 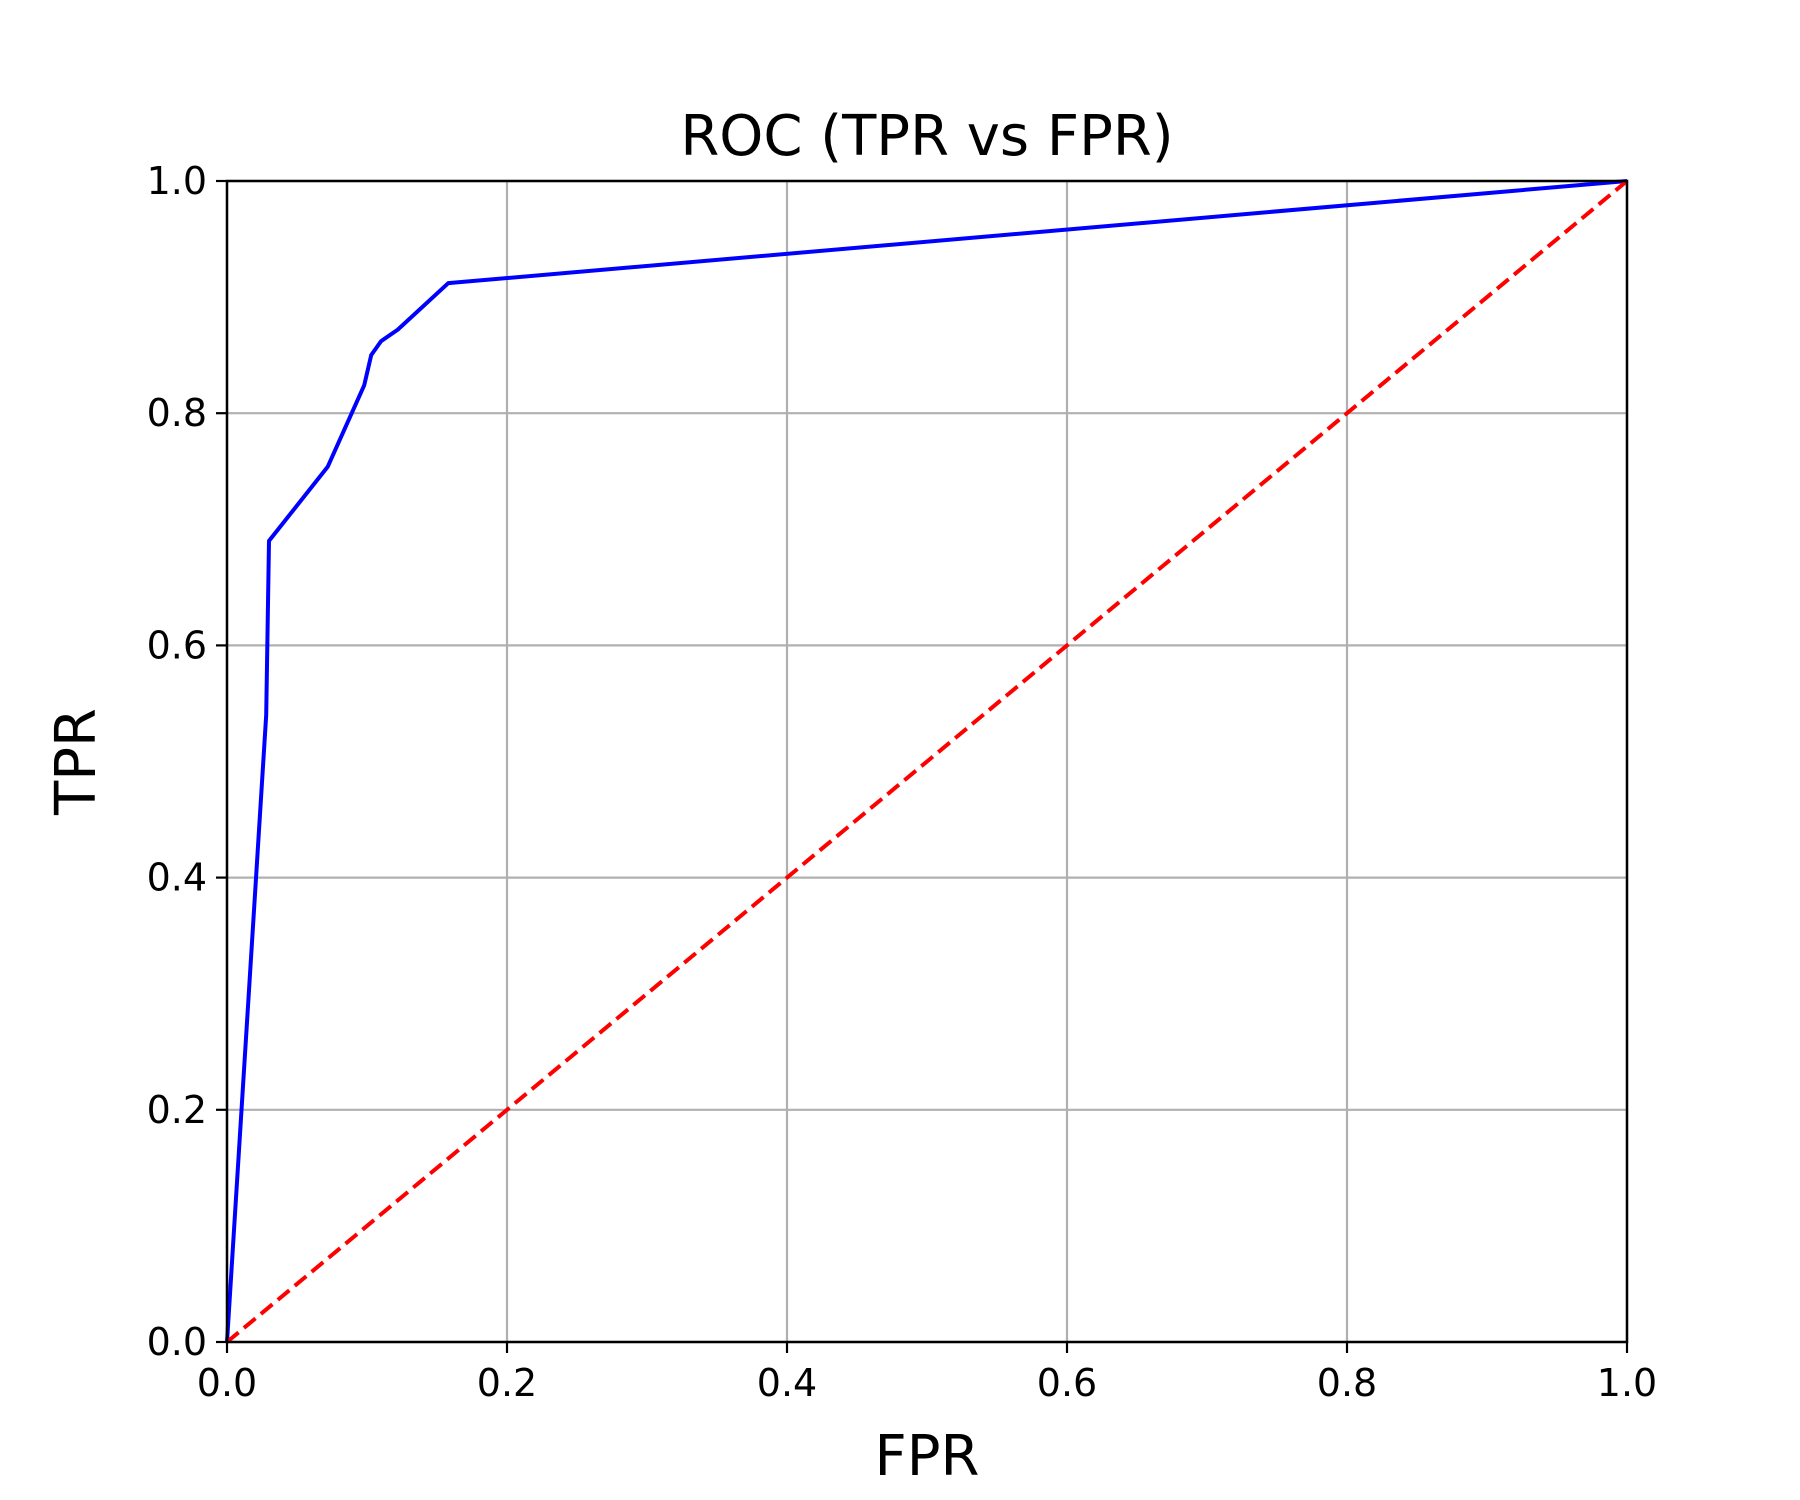 What do you see at coordinates (927, 1456) in the screenshot?
I see `x-axis-label: FPR` at bounding box center [927, 1456].